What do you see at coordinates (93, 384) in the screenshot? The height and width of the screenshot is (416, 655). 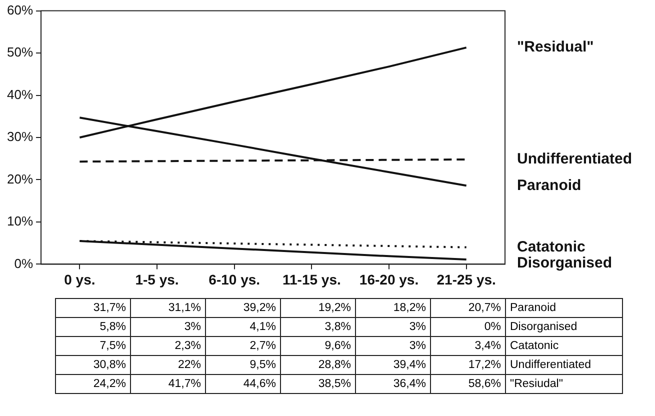 I see `text: 24,2%` at bounding box center [93, 384].